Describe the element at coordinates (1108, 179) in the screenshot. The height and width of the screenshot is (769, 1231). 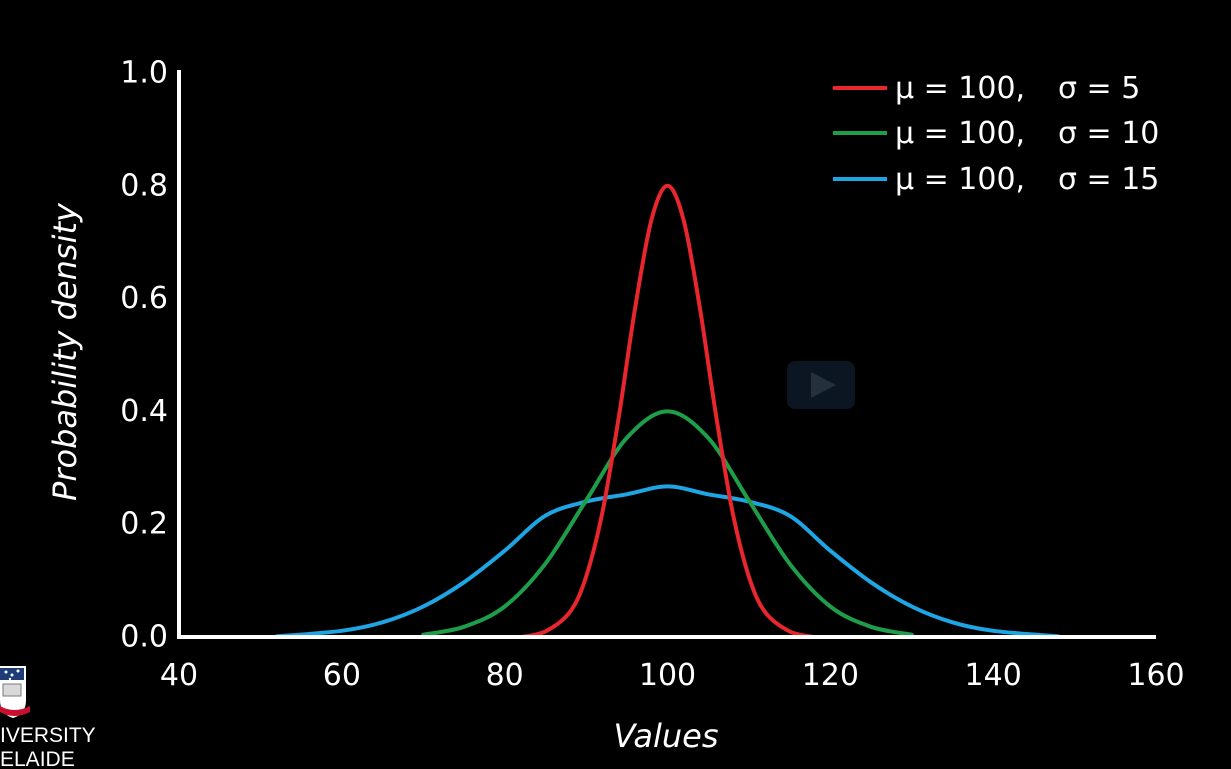
I see `legend-label-sigma: σ = 15` at that location.